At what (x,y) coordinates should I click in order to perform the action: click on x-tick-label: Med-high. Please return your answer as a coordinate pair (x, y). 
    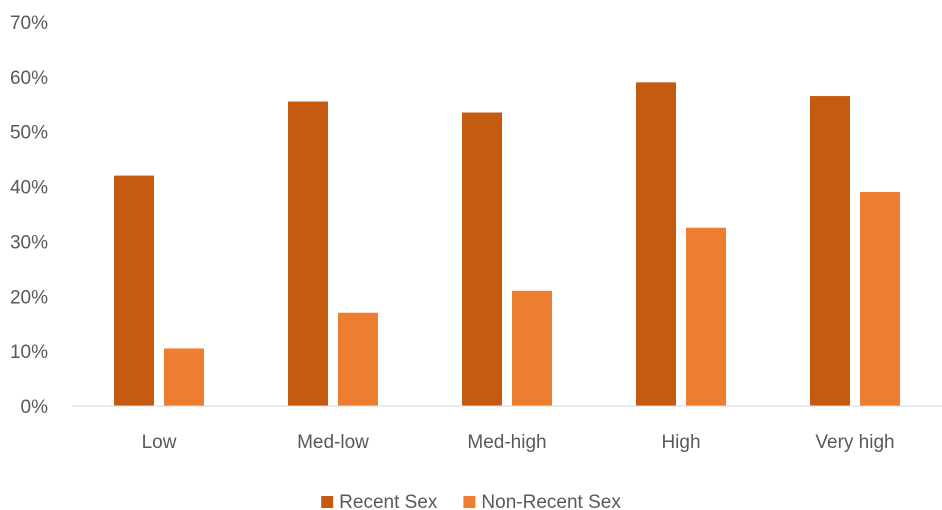
    Looking at the image, I should click on (506, 442).